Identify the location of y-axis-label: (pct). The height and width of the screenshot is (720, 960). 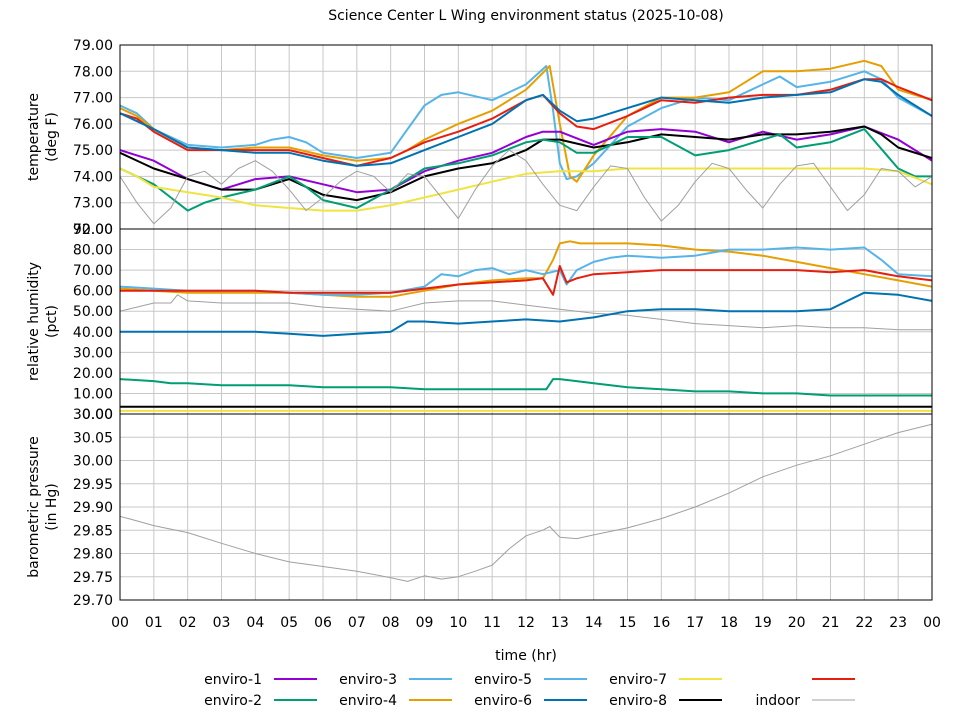
(52, 321).